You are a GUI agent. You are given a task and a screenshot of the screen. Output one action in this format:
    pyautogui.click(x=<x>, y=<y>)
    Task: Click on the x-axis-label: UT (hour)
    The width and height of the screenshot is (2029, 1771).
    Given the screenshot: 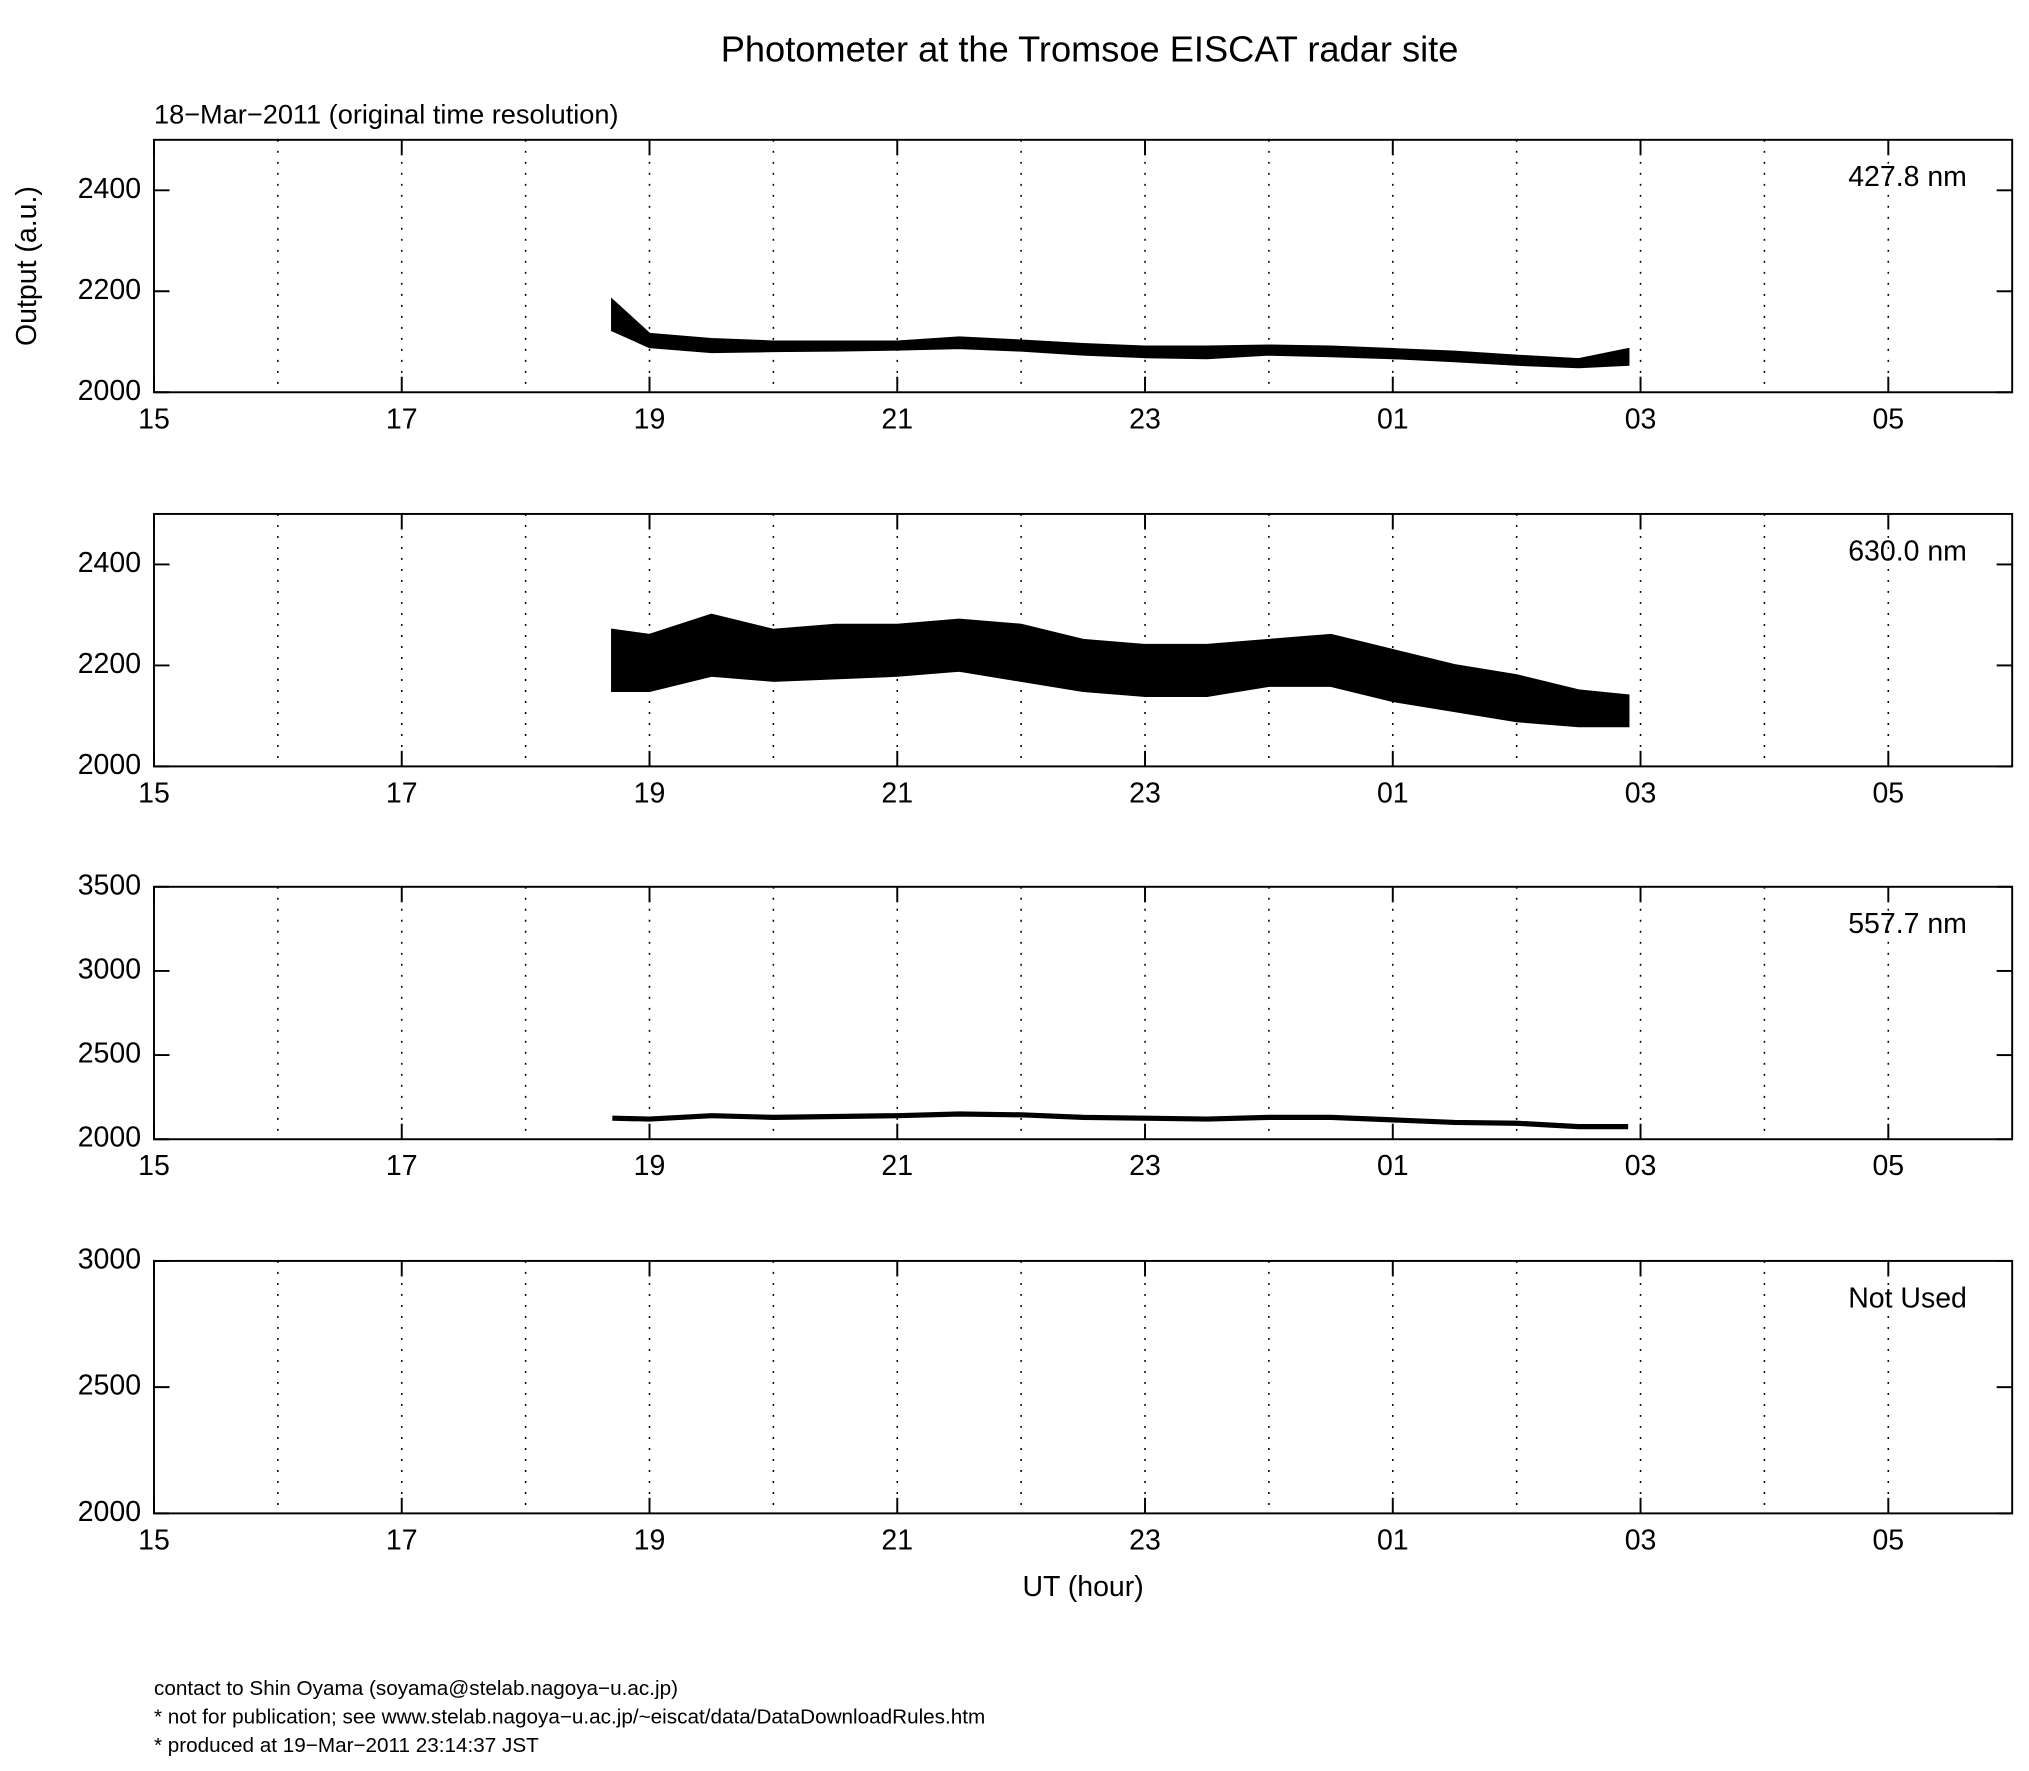 What is the action you would take?
    pyautogui.click(x=1082, y=1587)
    